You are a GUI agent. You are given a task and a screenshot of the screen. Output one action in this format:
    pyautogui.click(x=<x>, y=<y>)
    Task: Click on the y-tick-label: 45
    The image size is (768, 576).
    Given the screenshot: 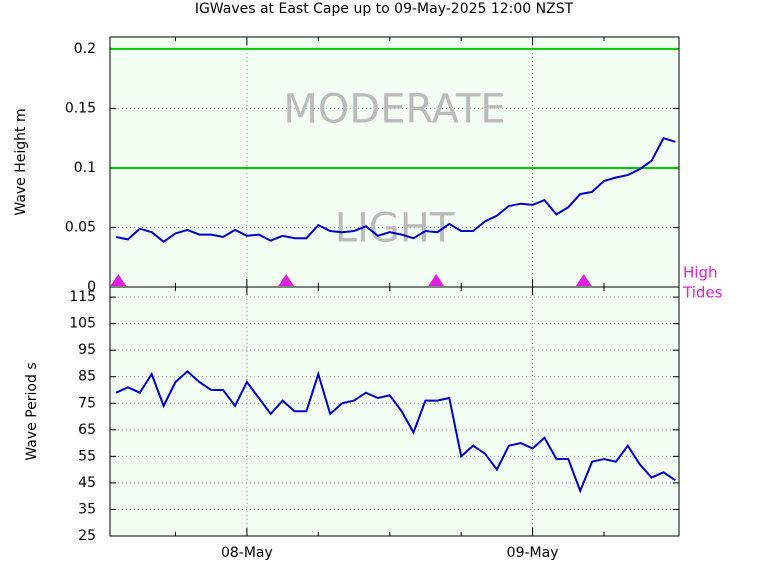 What is the action you would take?
    pyautogui.click(x=87, y=483)
    